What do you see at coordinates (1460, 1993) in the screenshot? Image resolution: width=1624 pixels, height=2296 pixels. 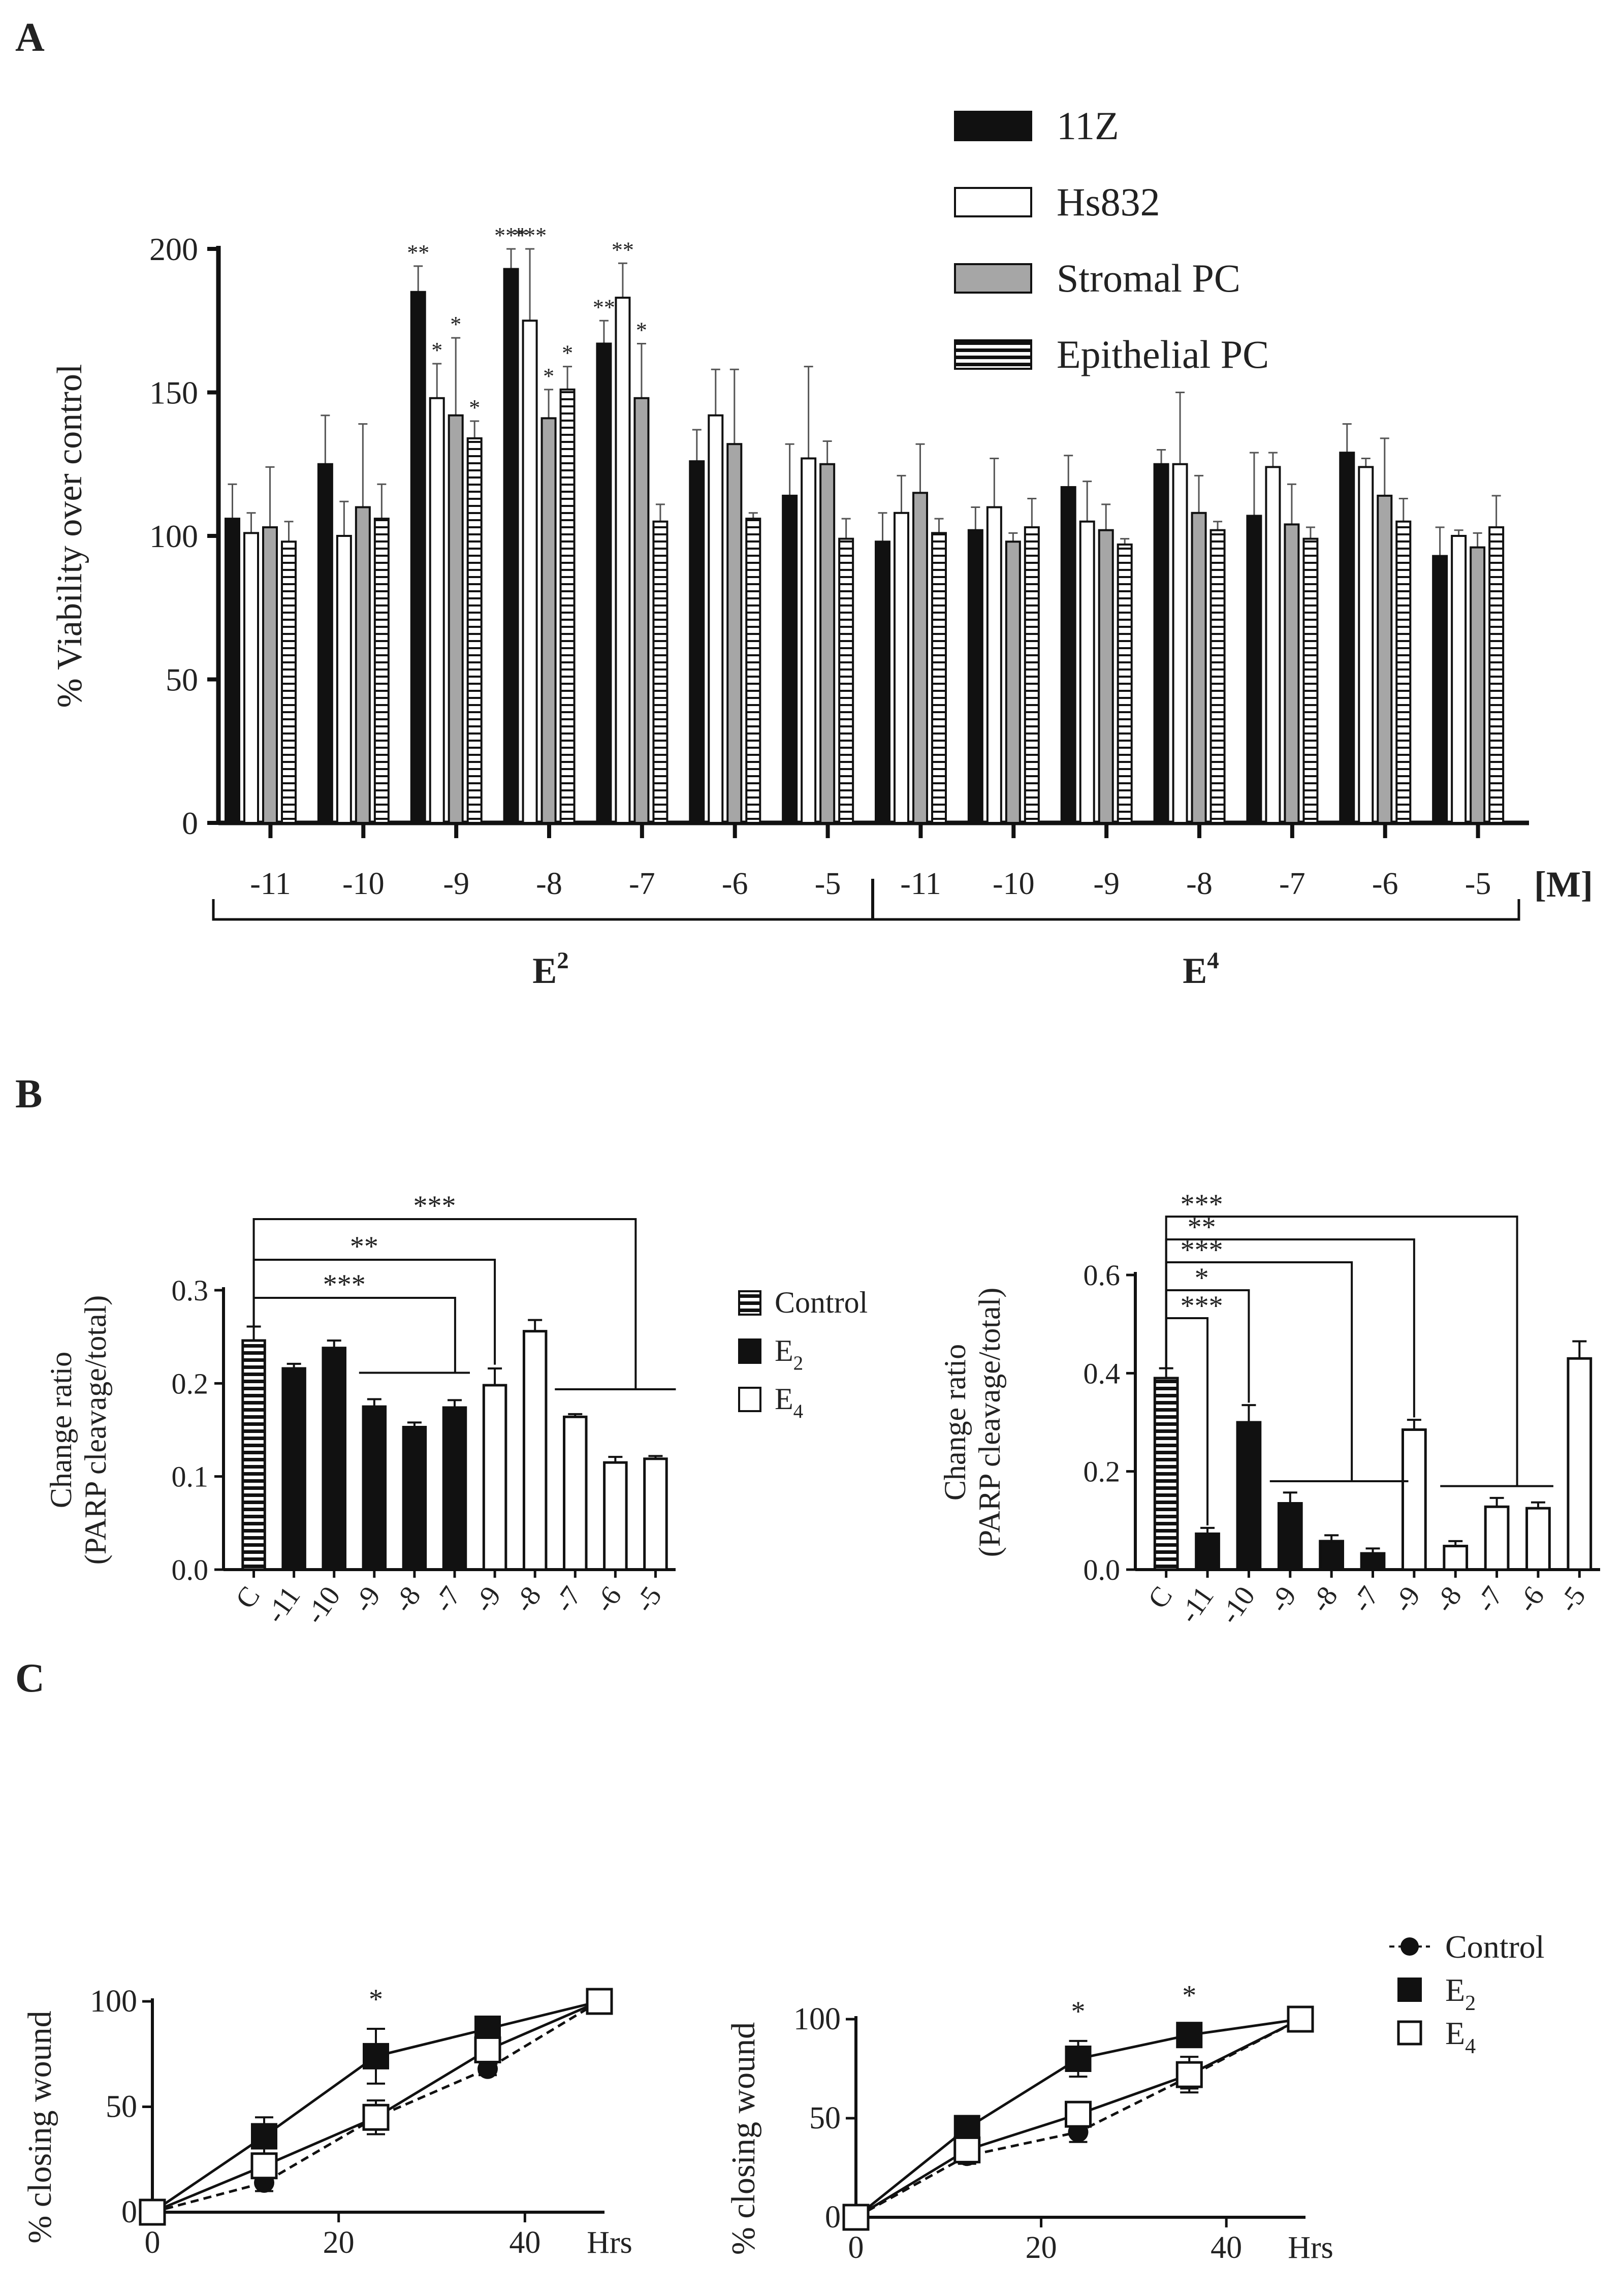 I see `legend-label-c: E2` at bounding box center [1460, 1993].